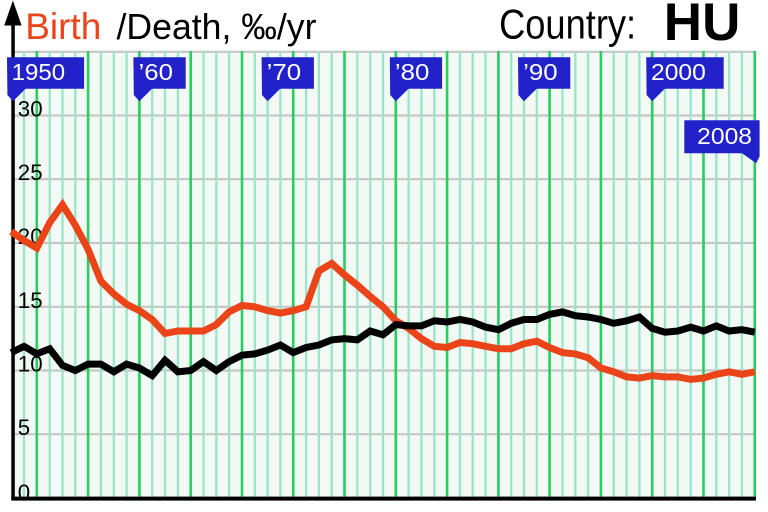 Image resolution: width=768 pixels, height=512 pixels. I want to click on svg-text: HU, so click(702, 26).